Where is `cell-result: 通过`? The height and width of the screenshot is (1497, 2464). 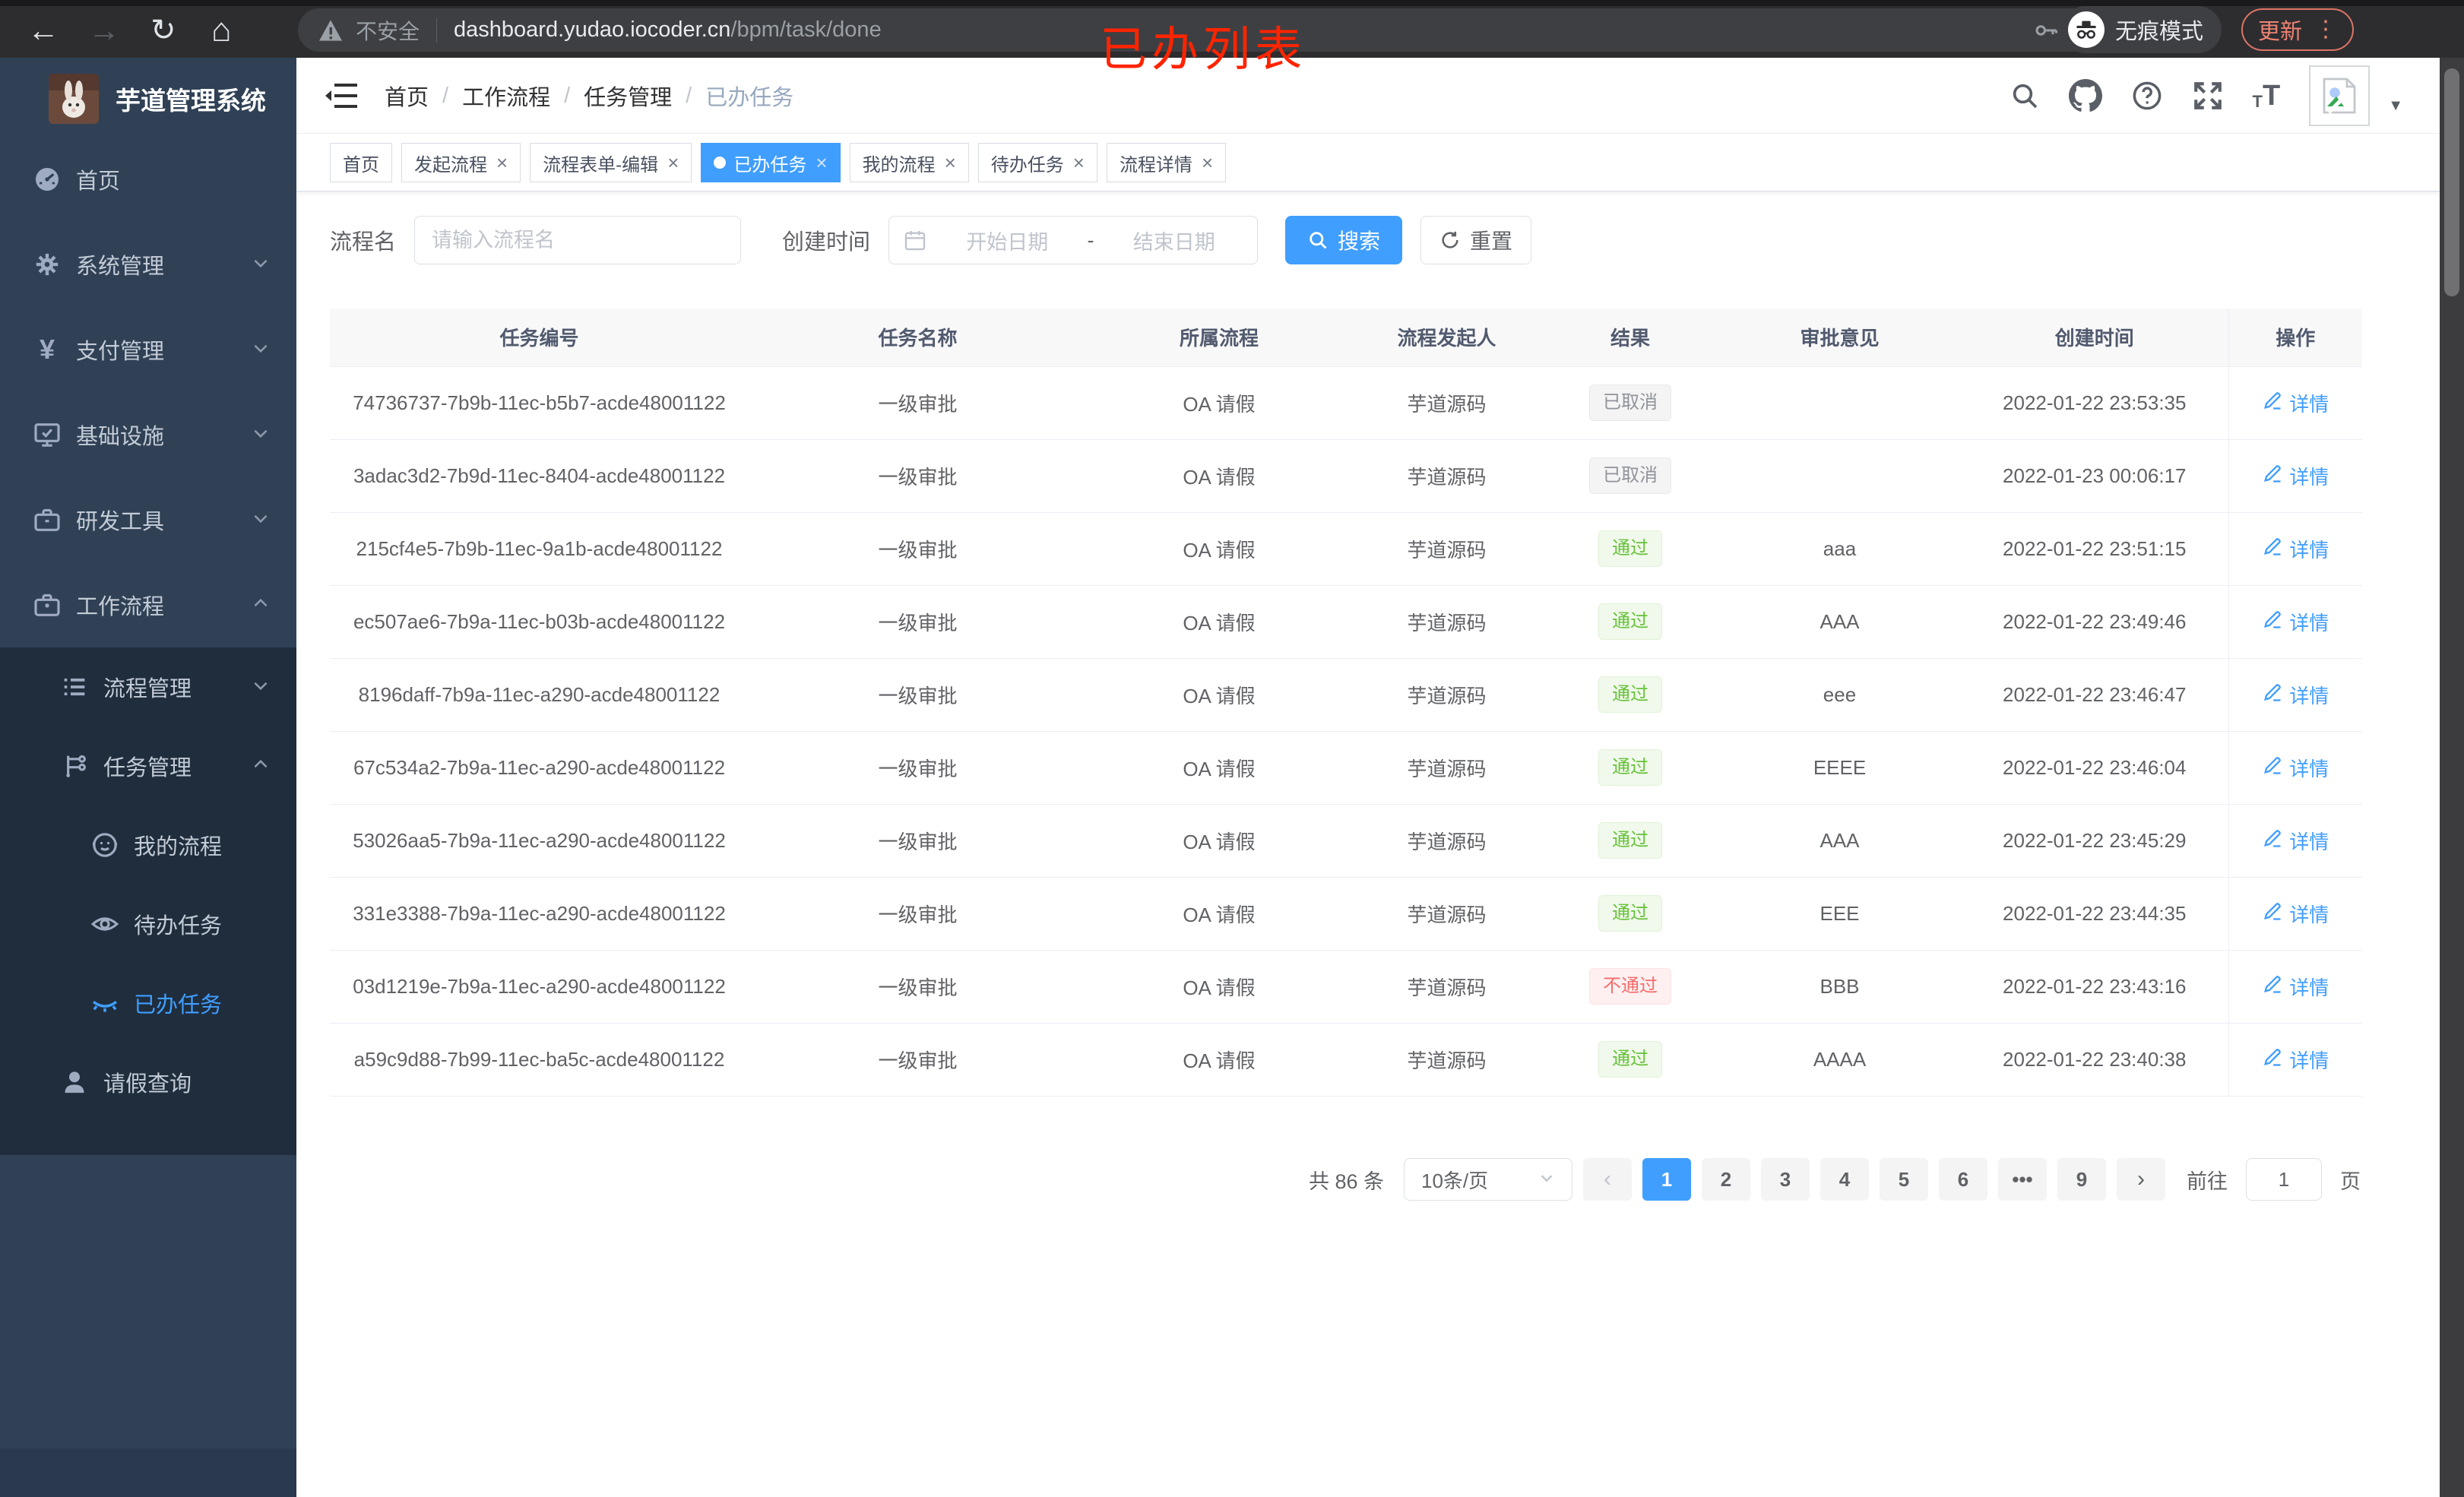 cell-result: 通过 is located at coordinates (1630, 768).